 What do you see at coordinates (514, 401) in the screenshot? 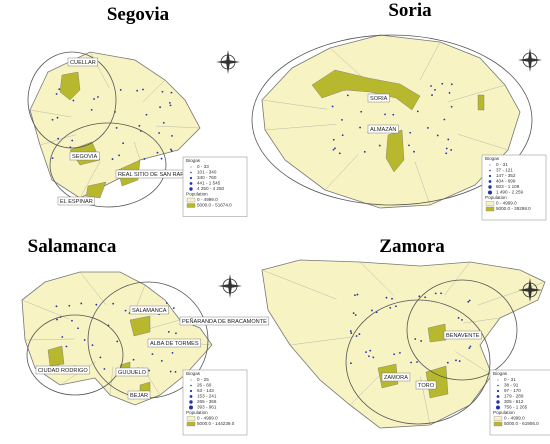
I see `legend-label: 305 - 612` at bounding box center [514, 401].